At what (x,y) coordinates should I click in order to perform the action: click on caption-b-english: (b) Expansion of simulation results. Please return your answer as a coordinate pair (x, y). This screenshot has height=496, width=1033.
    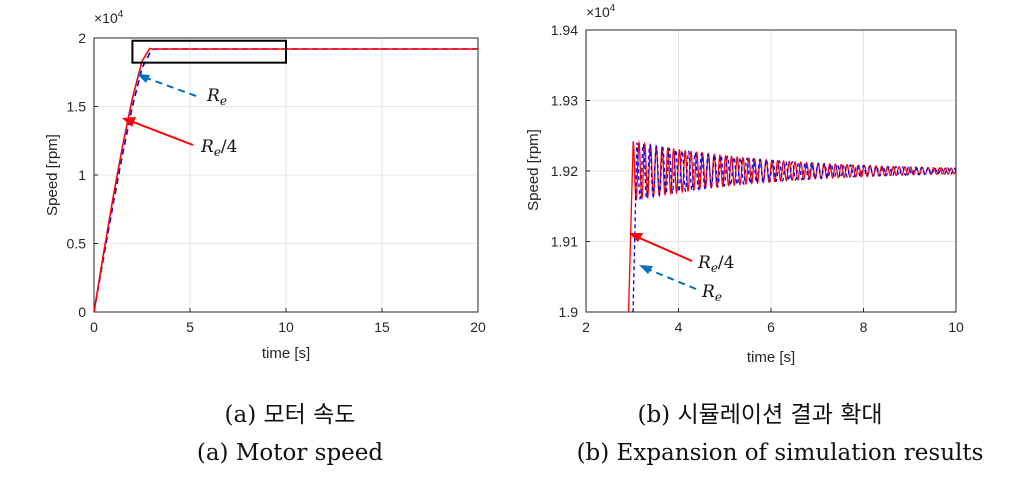
    Looking at the image, I should click on (780, 453).